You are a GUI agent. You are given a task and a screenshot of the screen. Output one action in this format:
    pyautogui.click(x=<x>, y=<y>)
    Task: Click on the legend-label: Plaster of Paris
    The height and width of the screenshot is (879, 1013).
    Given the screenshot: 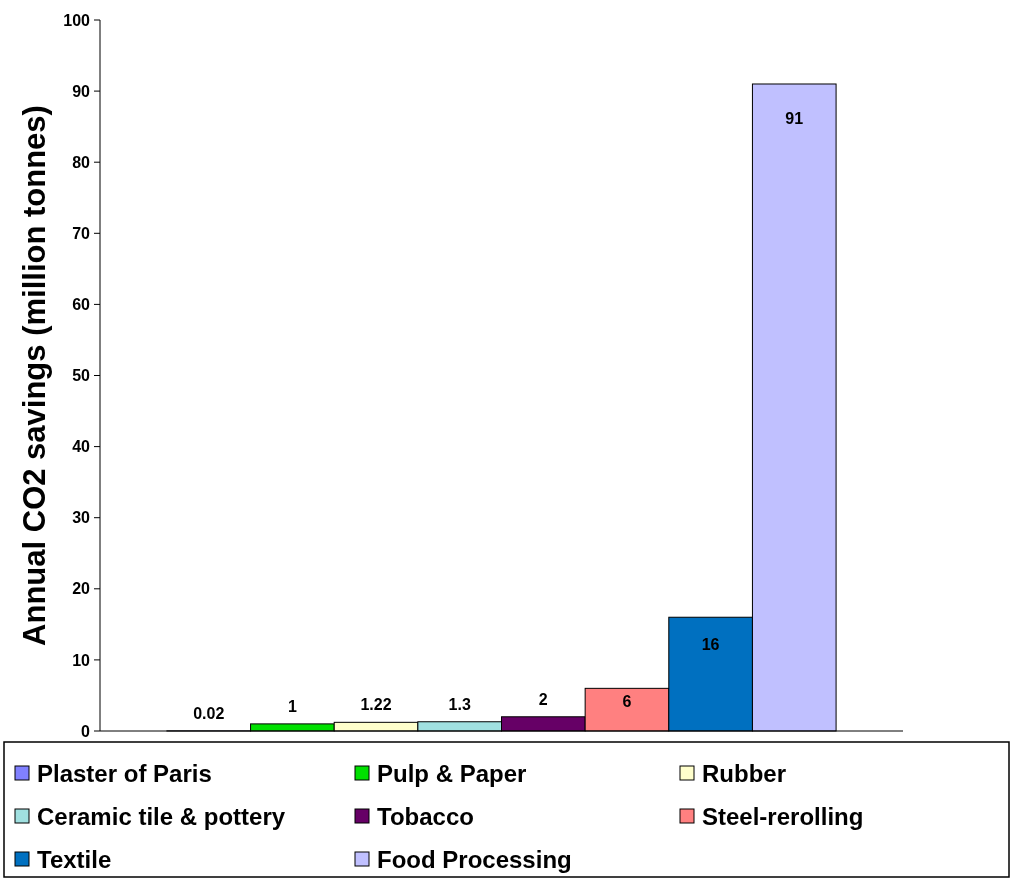 What is the action you would take?
    pyautogui.click(x=124, y=774)
    